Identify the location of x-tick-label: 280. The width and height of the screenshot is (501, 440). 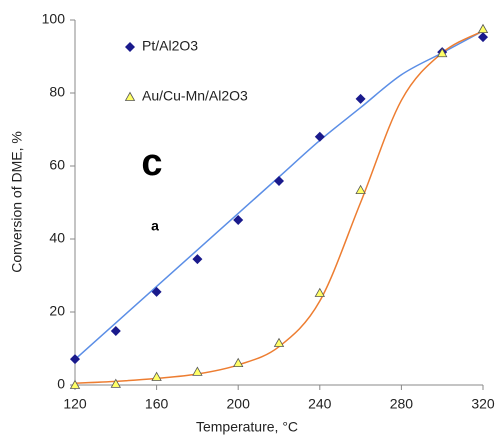
(402, 404).